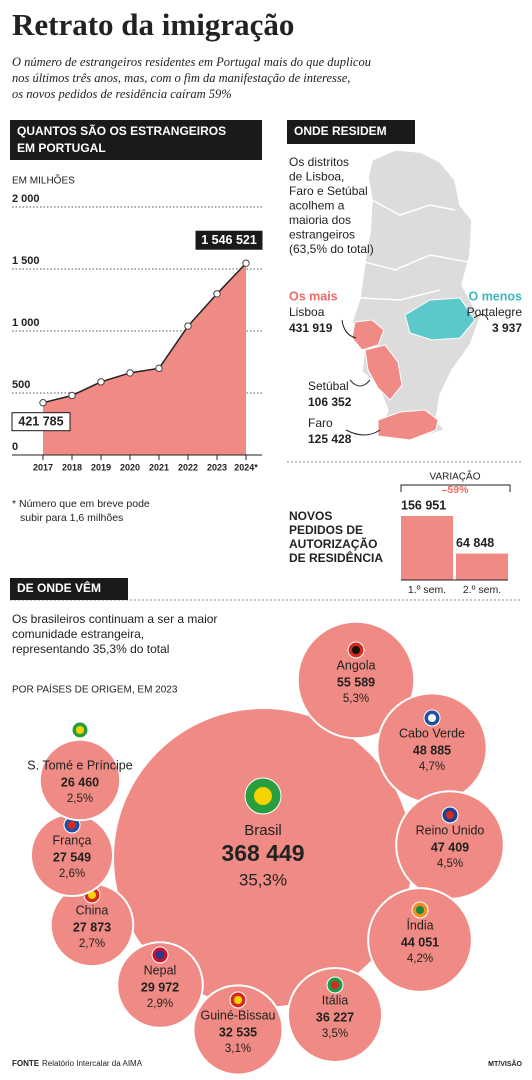  I want to click on line, so click(144, 333).